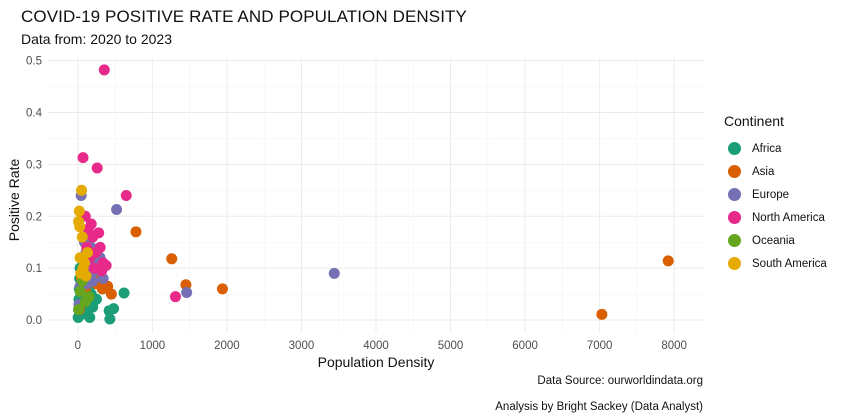 Image resolution: width=850 pixels, height=420 pixels. What do you see at coordinates (734, 194) in the screenshot?
I see `legend-key-europe` at bounding box center [734, 194].